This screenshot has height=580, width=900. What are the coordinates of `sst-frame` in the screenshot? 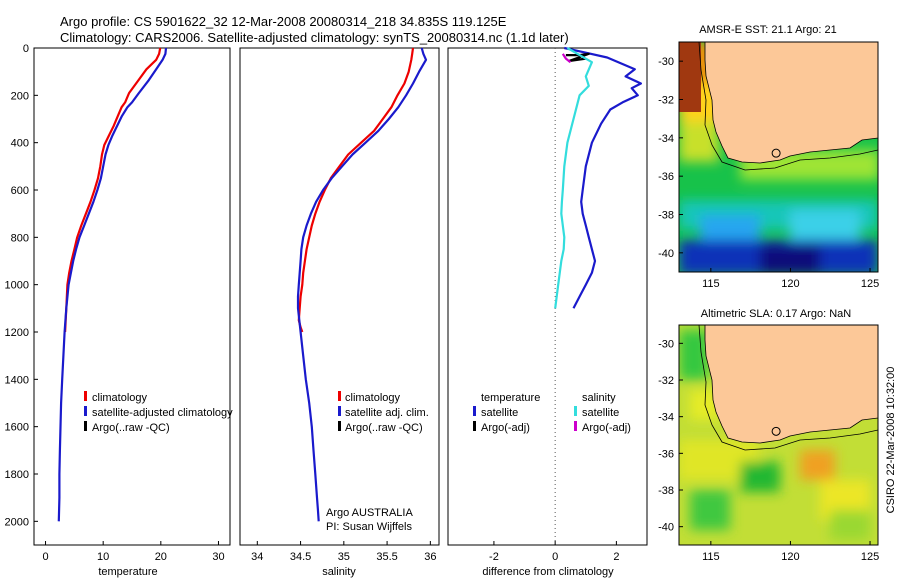 It's located at (778, 157).